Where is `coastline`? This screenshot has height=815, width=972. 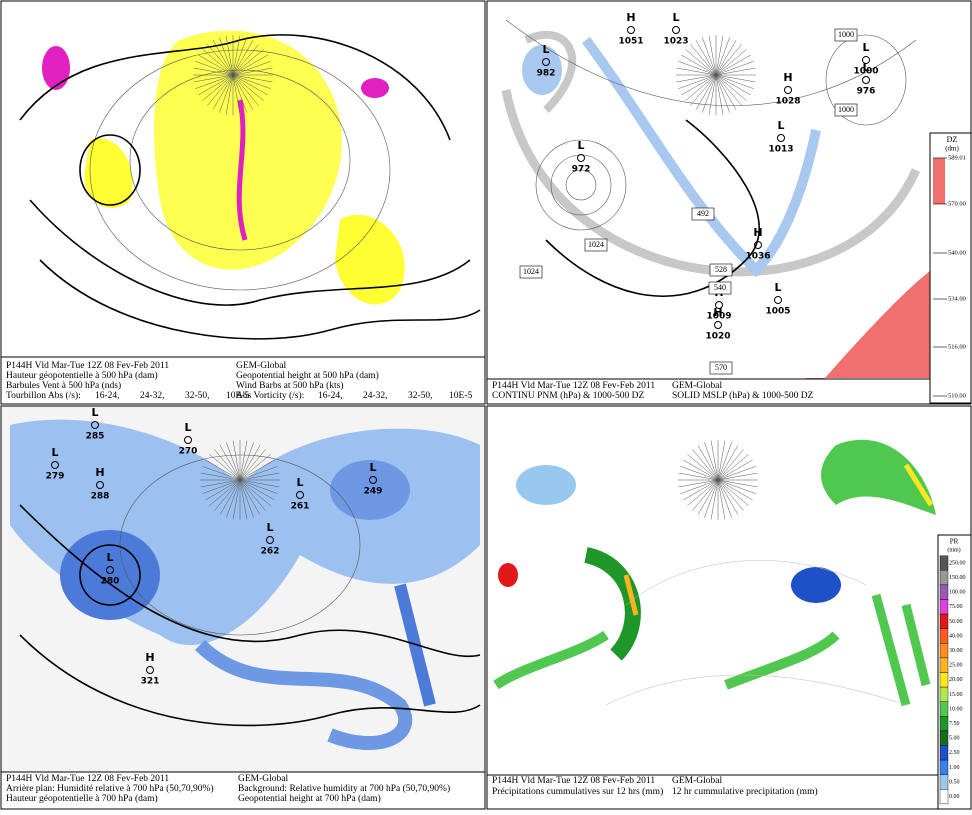 coastline is located at coordinates (756, 633).